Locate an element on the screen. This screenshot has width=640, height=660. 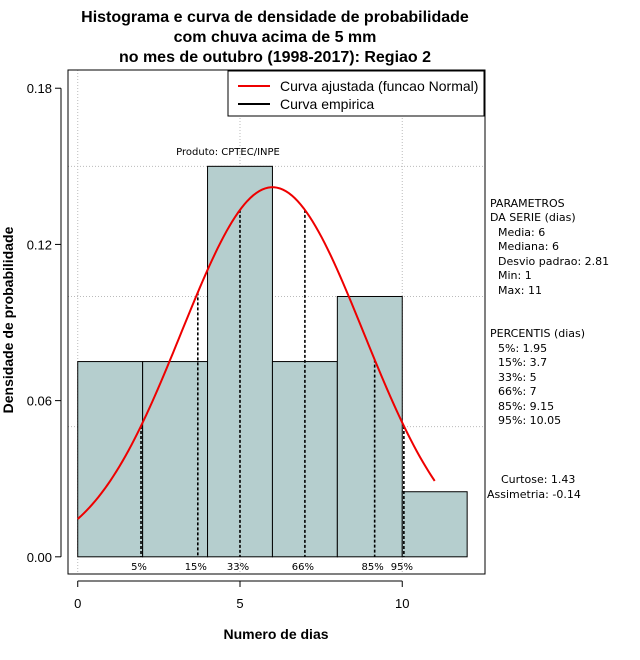
percentil-5: 5%: 1.95 is located at coordinates (522, 348).